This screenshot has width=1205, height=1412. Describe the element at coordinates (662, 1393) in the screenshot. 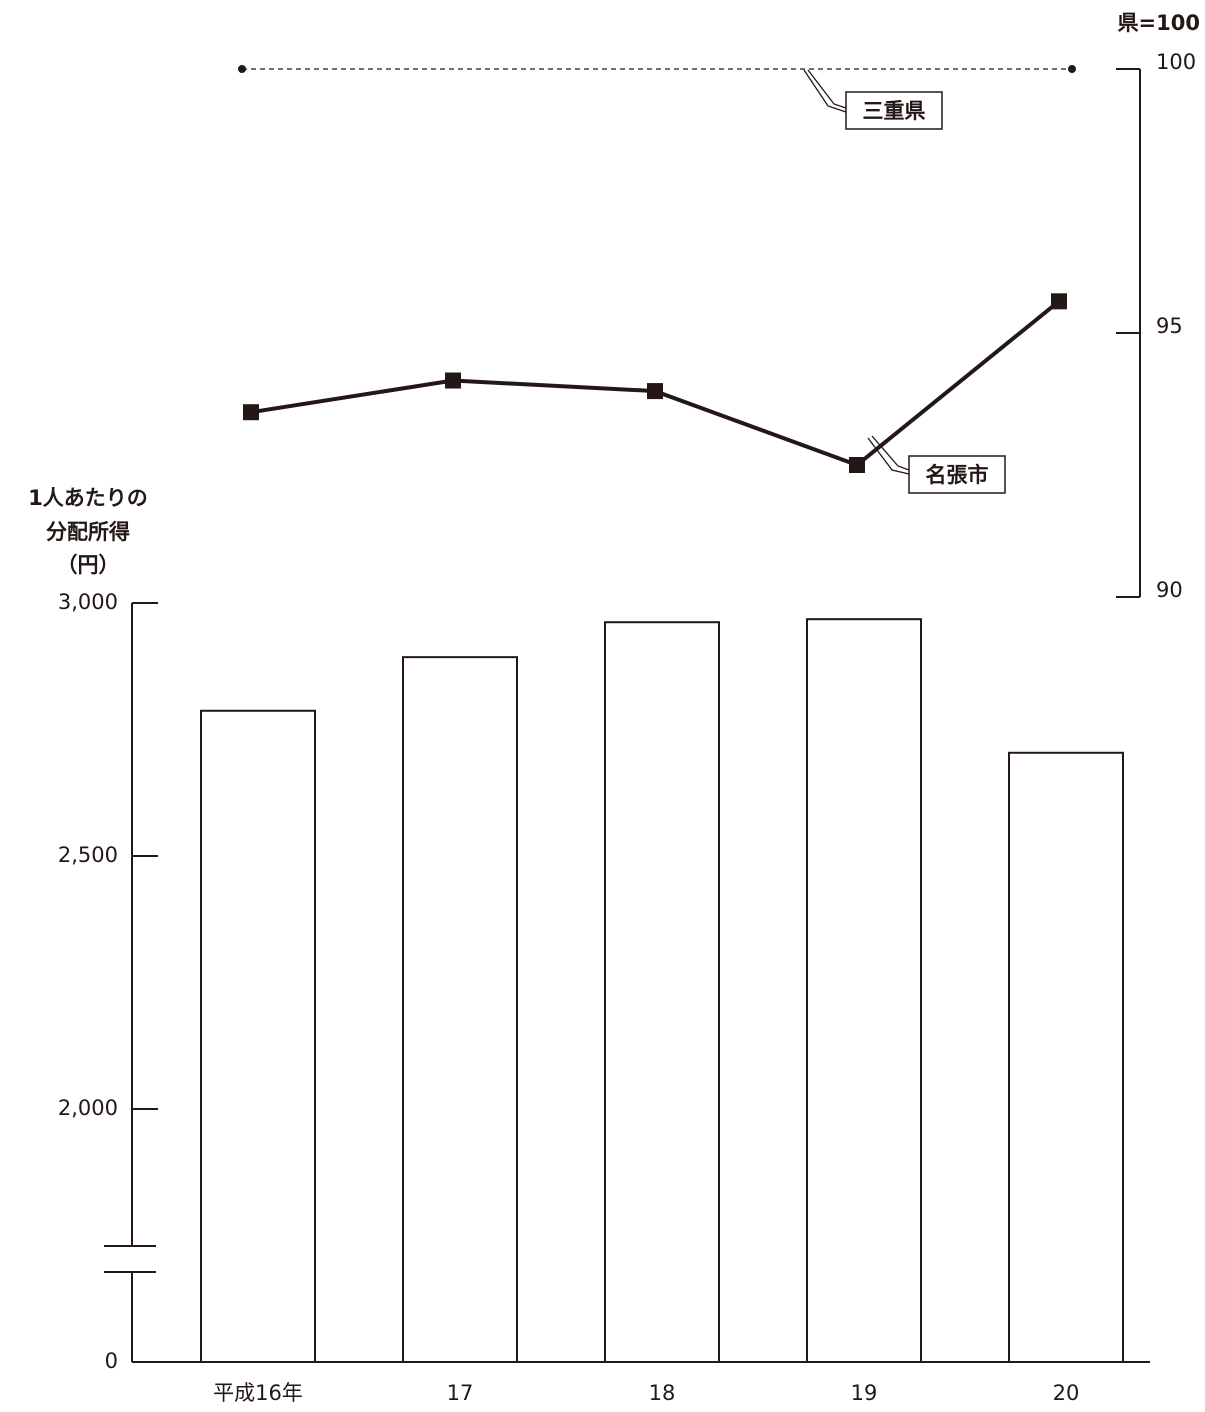

I see `x-tick-label: 18` at that location.